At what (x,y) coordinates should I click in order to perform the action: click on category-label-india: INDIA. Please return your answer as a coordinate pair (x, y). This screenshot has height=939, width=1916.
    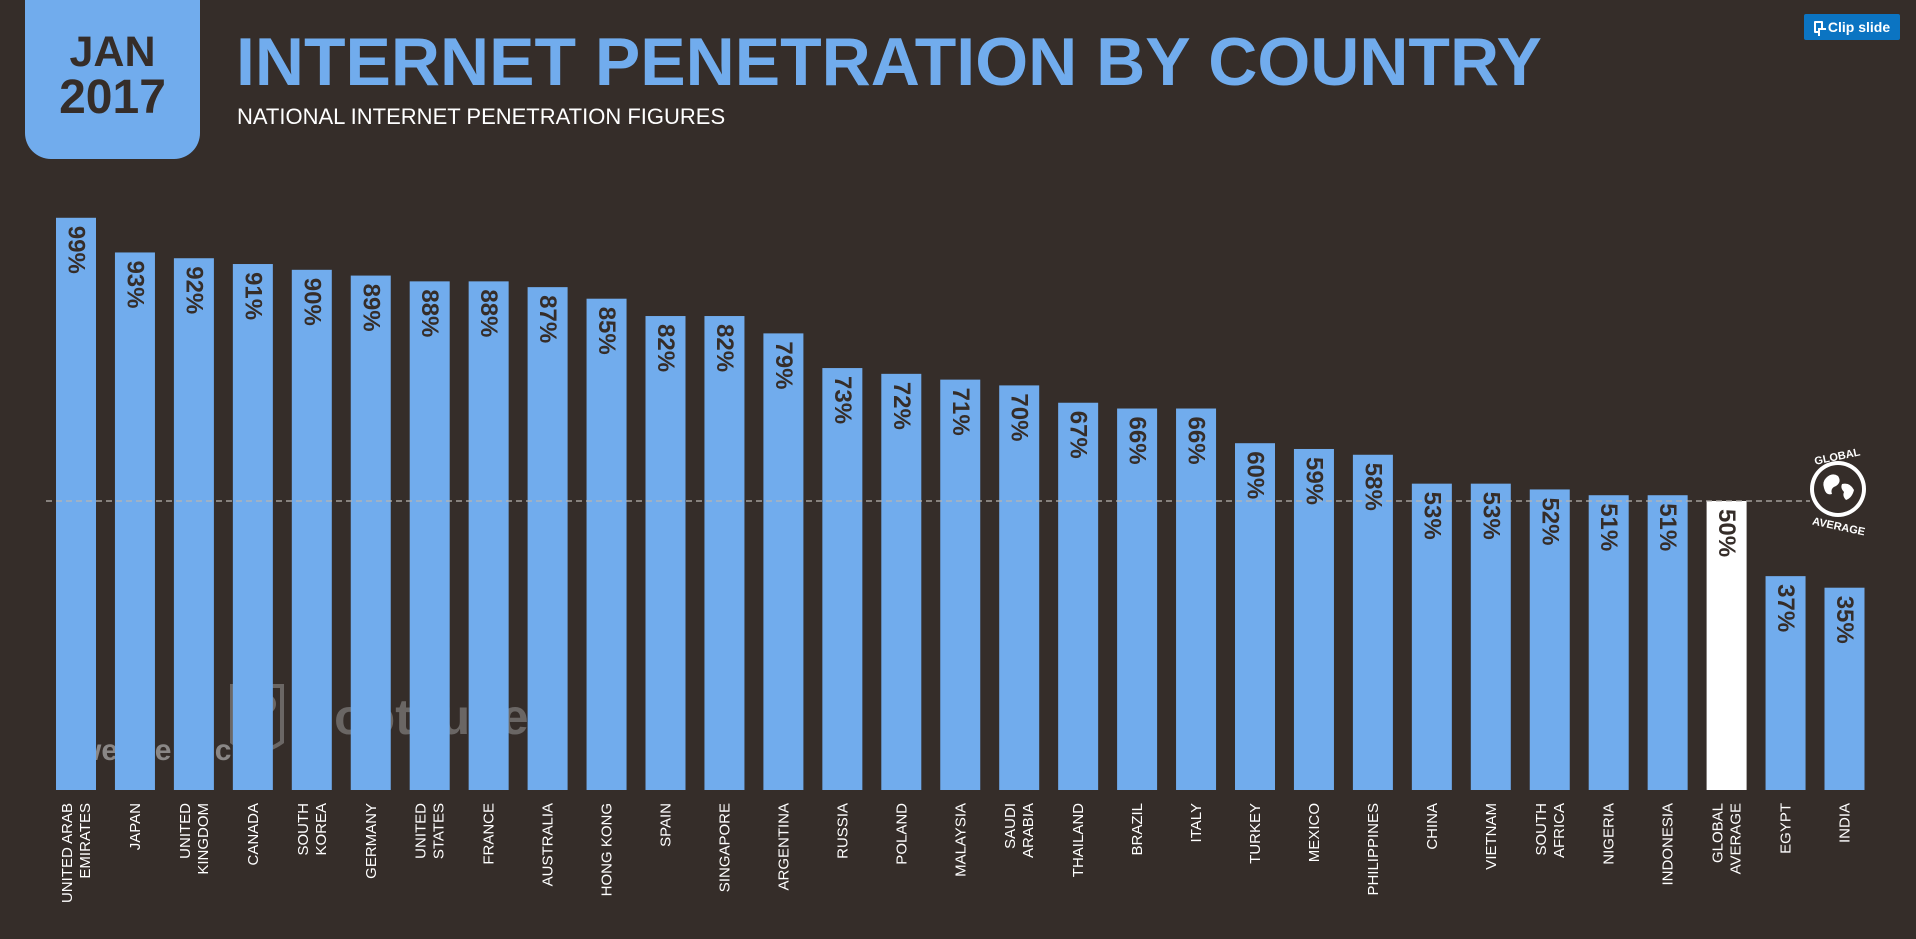
    Looking at the image, I should click on (1845, 823).